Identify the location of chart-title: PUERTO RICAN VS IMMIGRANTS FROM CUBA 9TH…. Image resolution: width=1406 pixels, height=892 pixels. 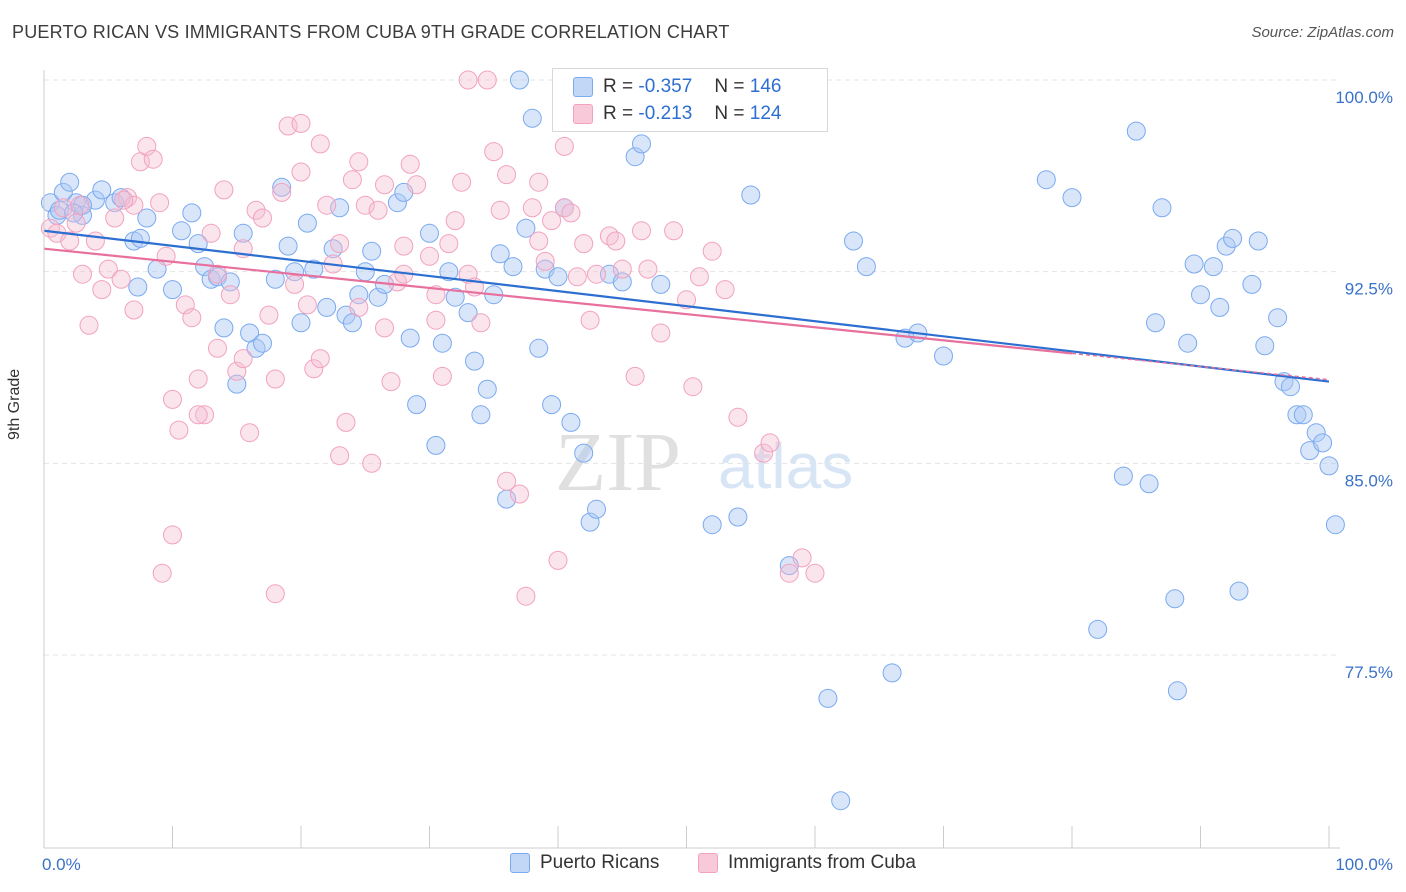
(371, 32).